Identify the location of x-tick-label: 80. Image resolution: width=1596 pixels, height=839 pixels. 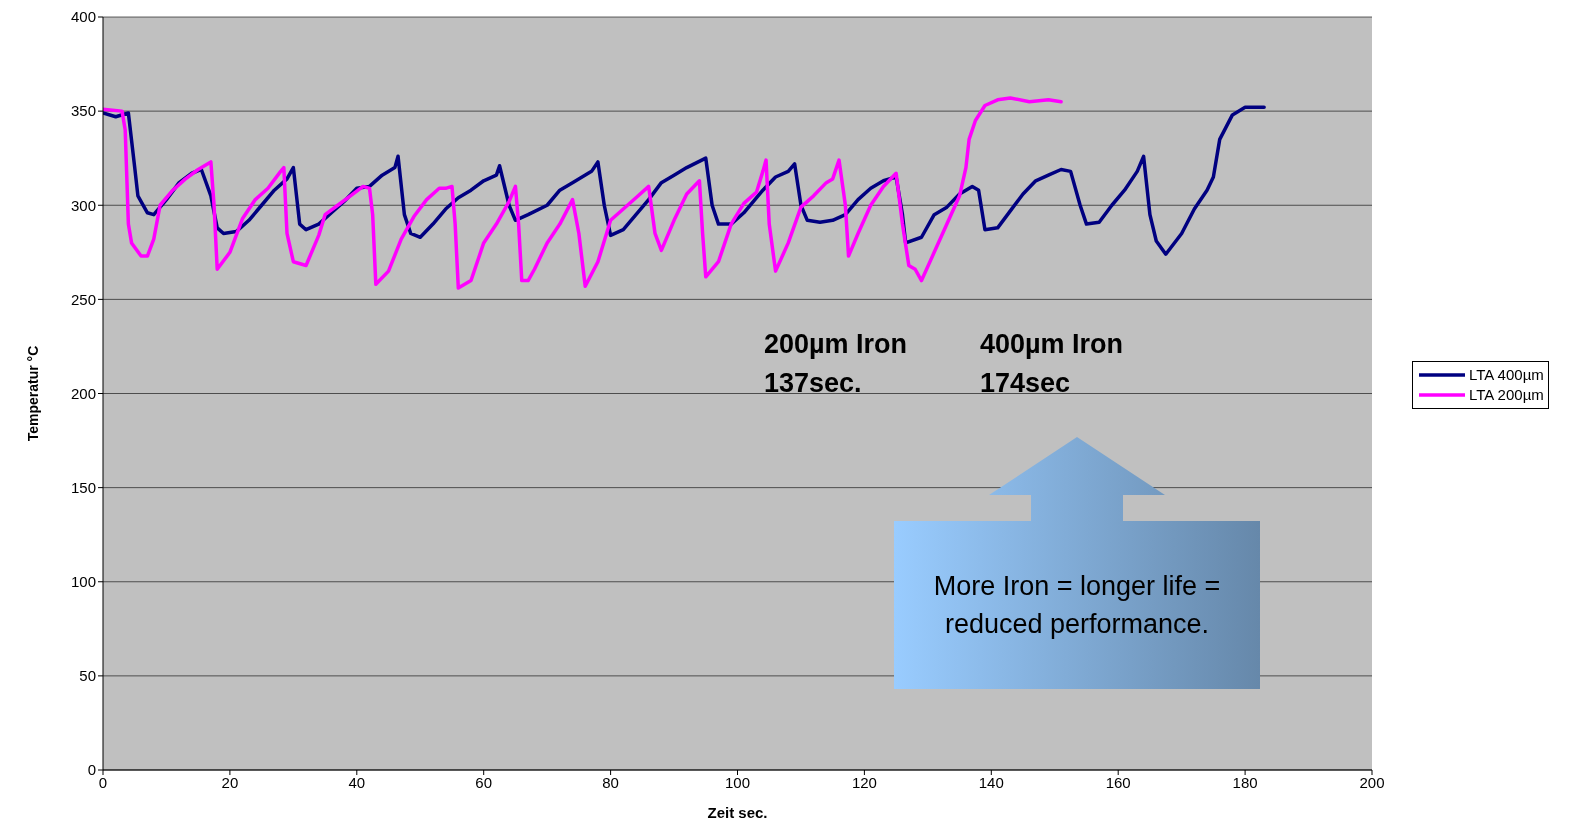
(610, 782).